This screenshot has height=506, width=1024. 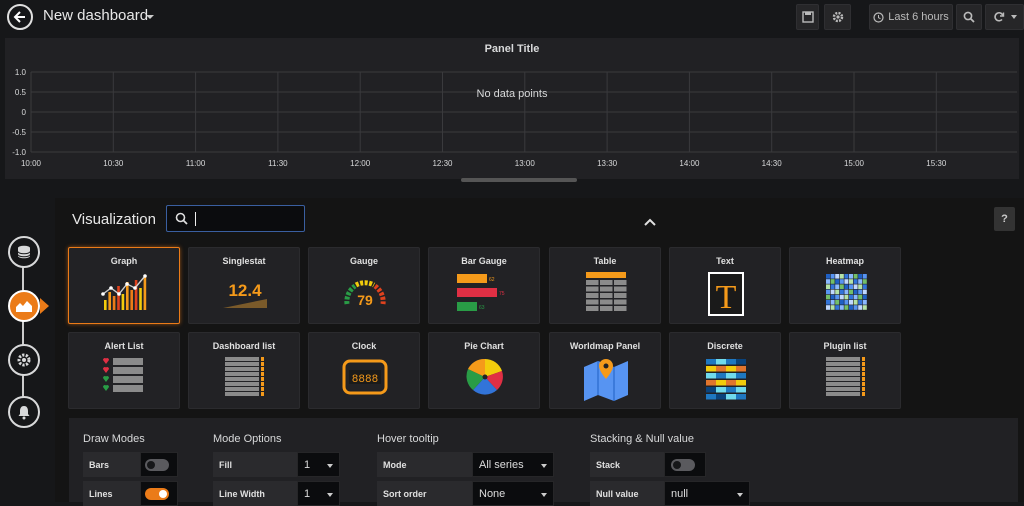 What do you see at coordinates (424, 464) in the screenshot?
I see `tooltip-mode-label: Mode` at bounding box center [424, 464].